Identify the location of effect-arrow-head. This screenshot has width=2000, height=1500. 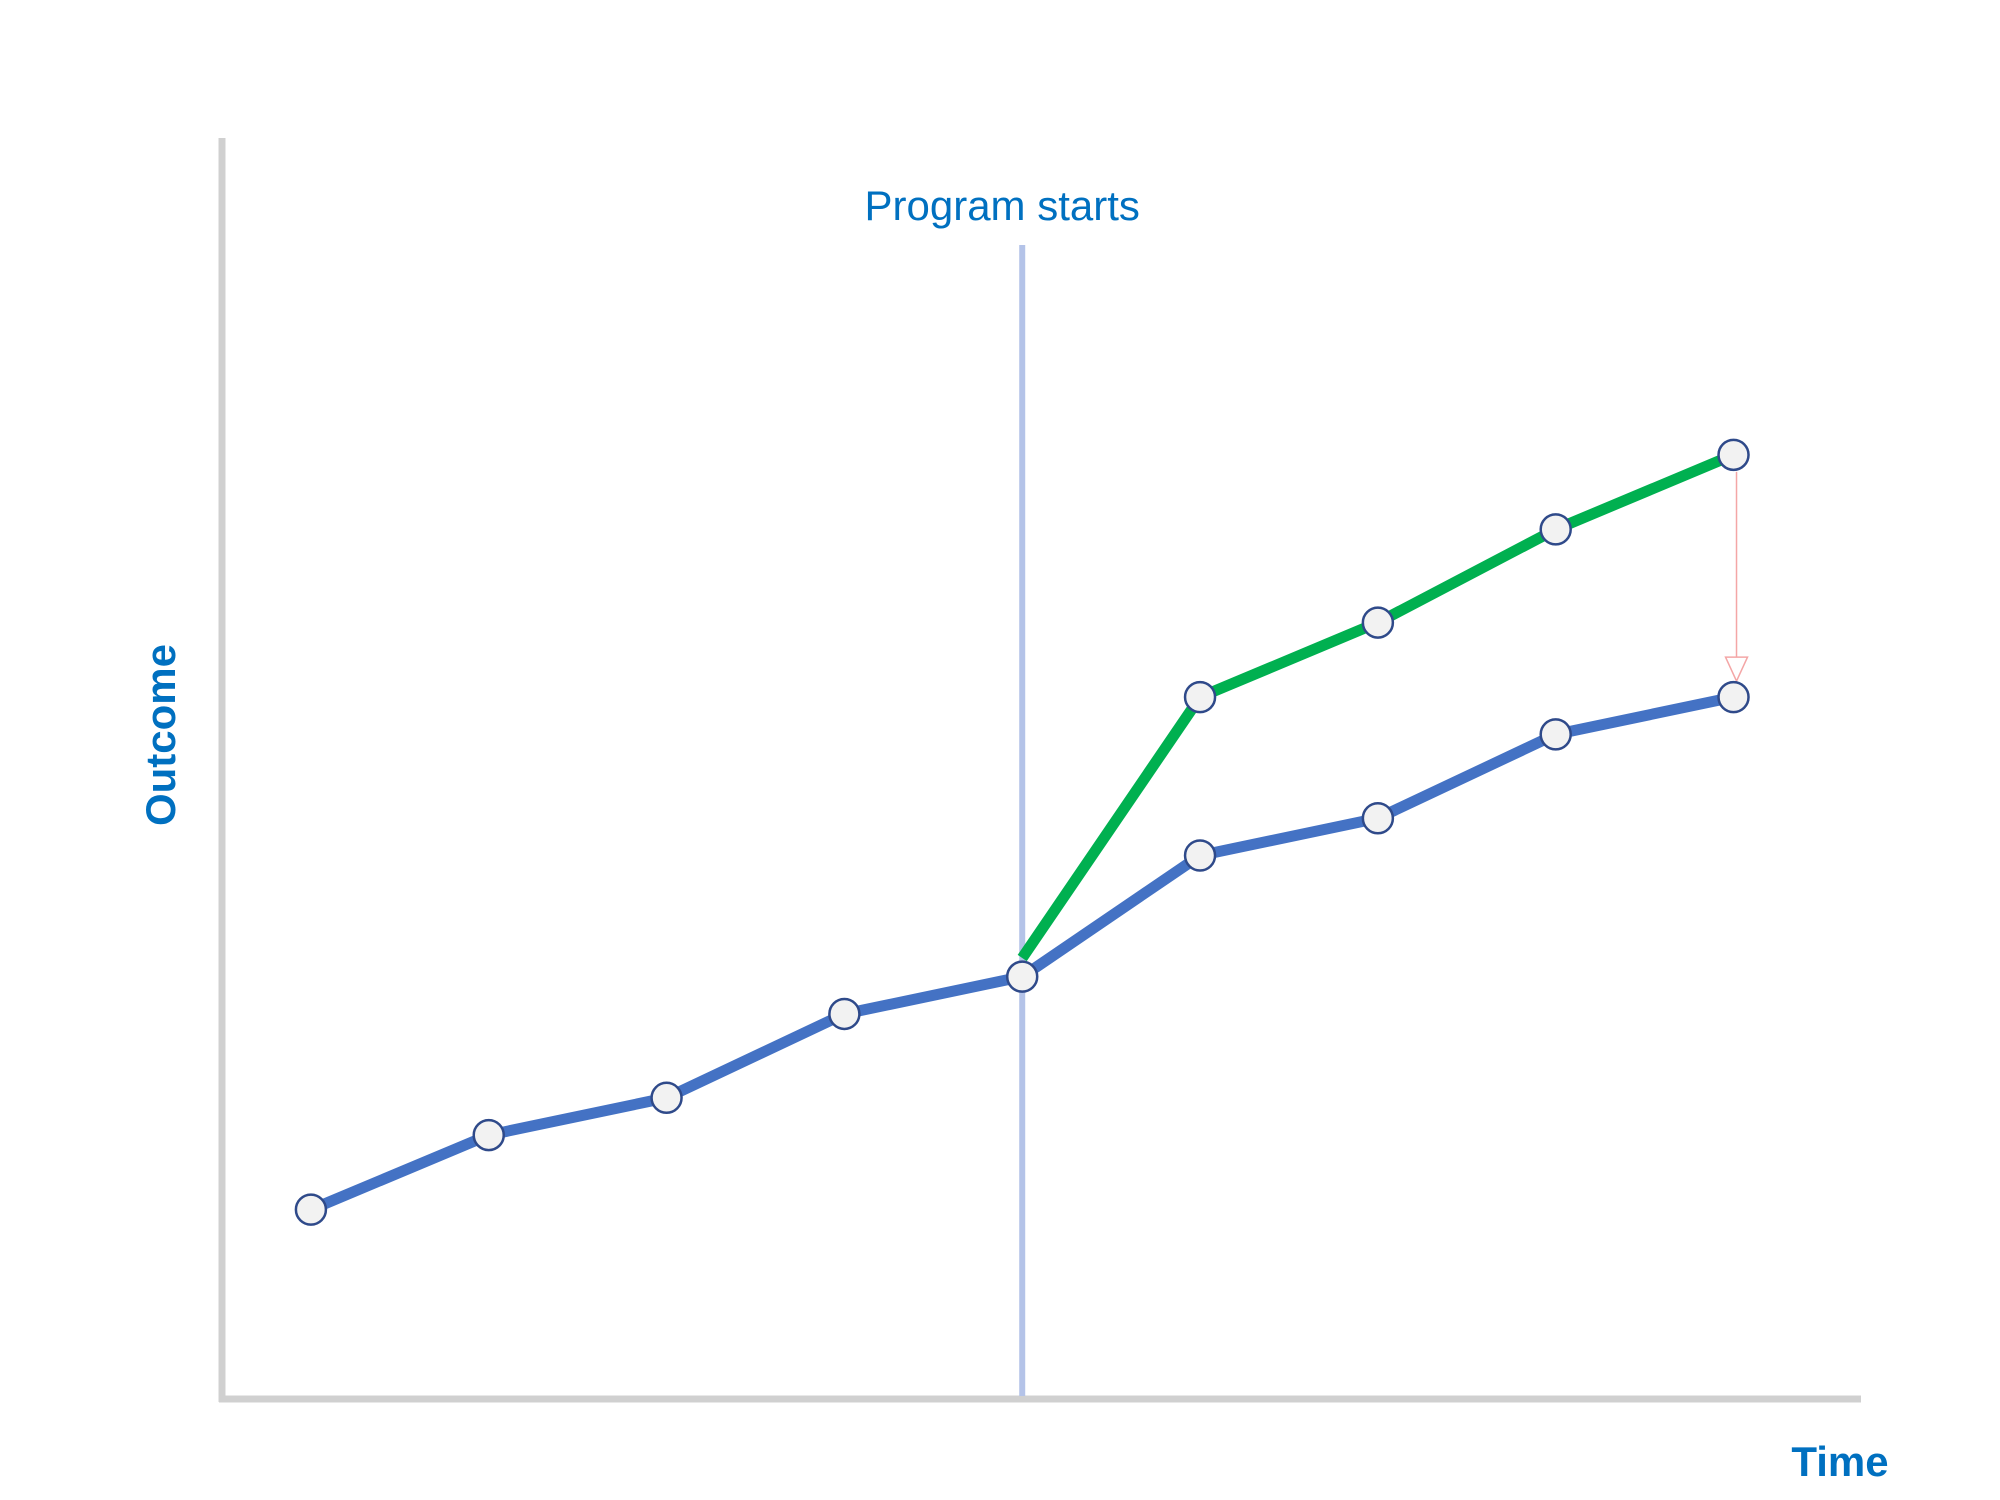
(1736, 669).